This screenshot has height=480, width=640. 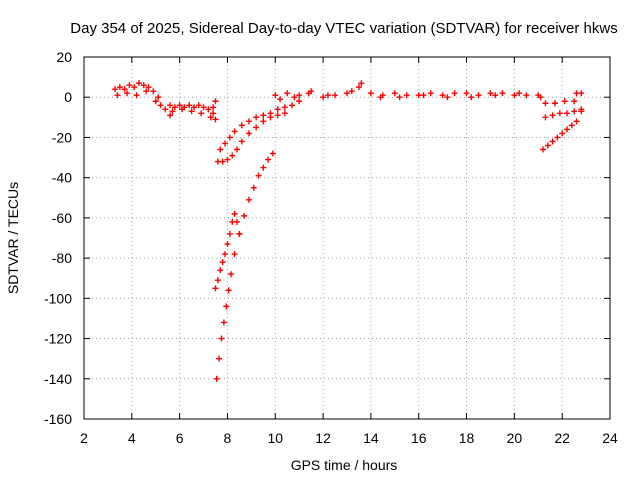 I want to click on x-tick-label: 24, so click(x=610, y=438).